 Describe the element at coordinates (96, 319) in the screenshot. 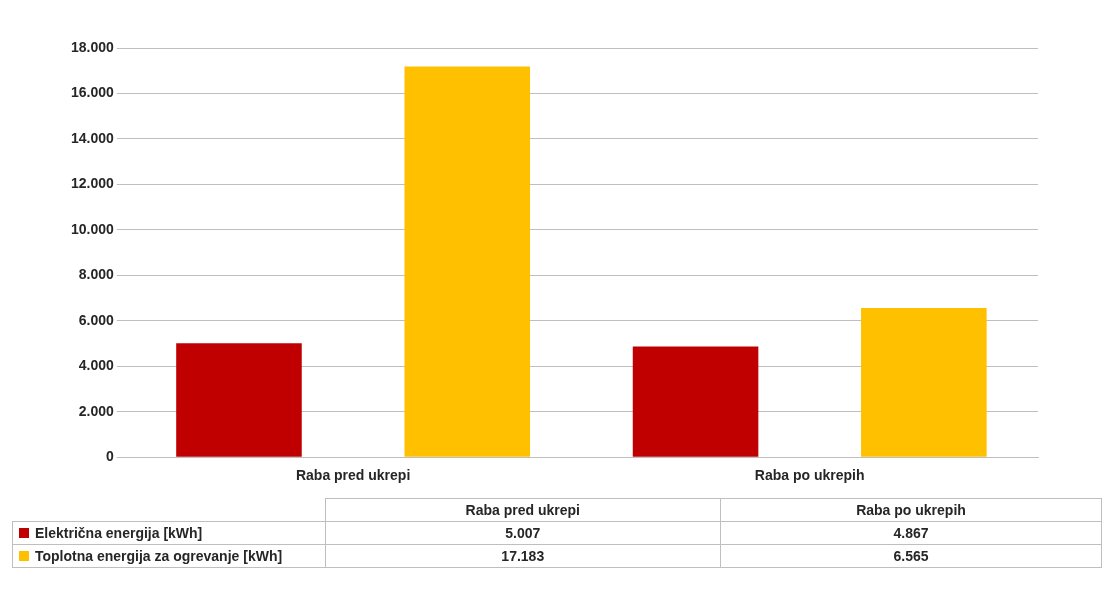

I see `y-tick-label: 6.000` at that location.